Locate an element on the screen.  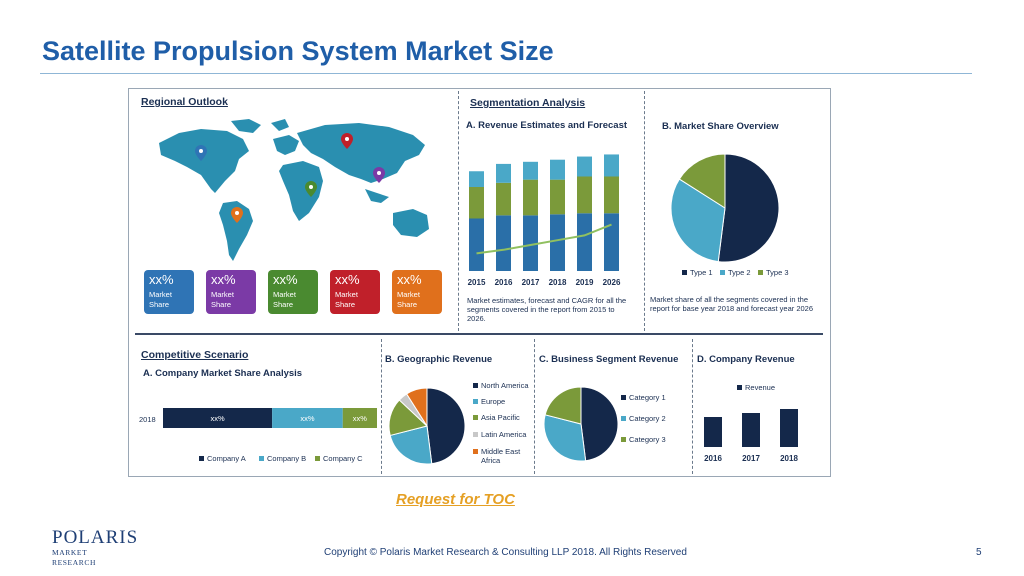
legend-item: Company C is located at coordinates (339, 458).